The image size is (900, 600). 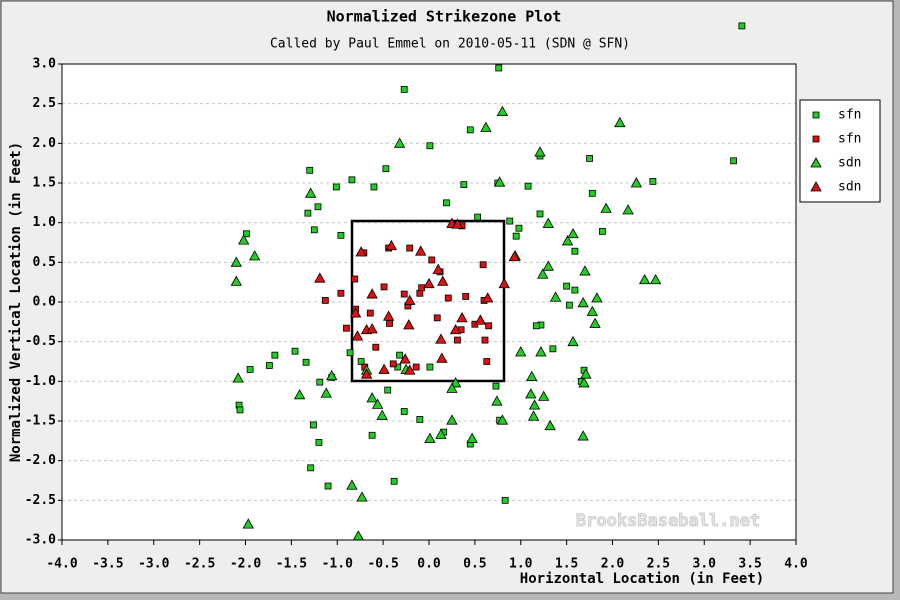 I want to click on legend-label: sfn, so click(x=849, y=115).